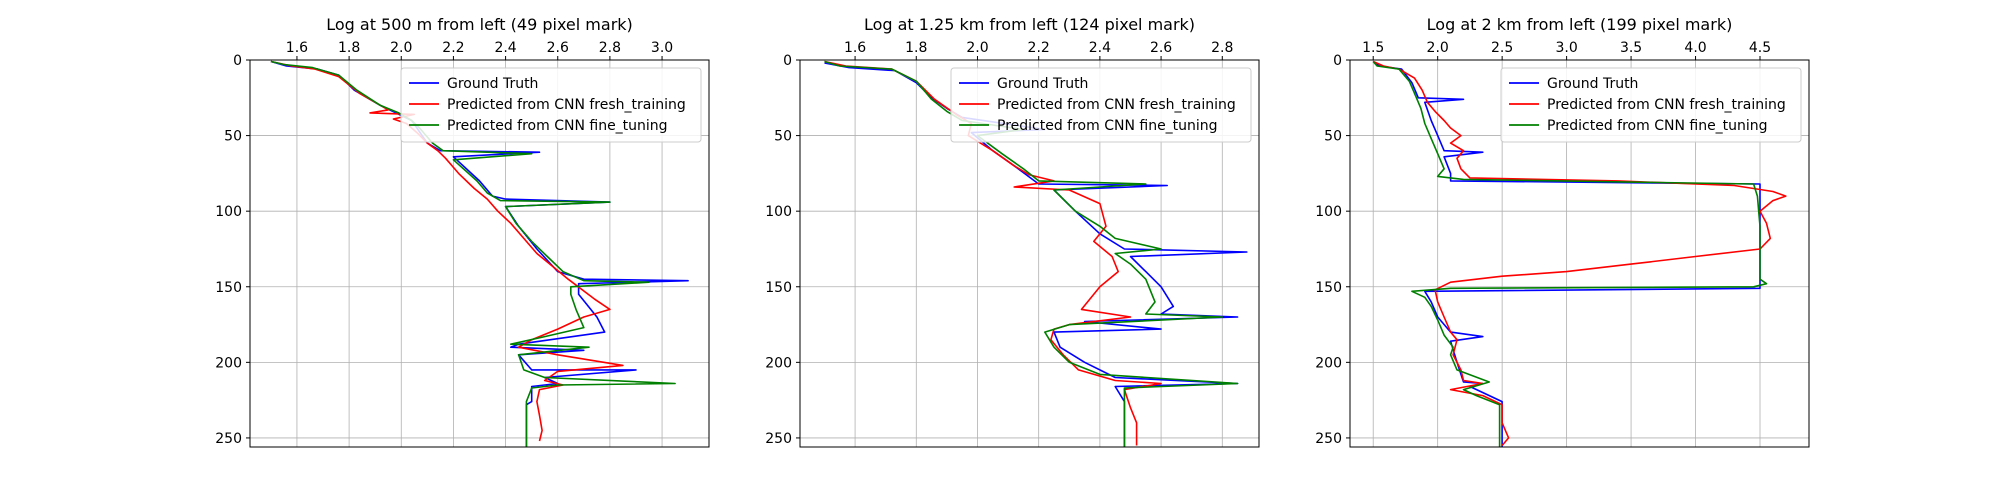 The width and height of the screenshot is (2000, 500). I want to click on x-tick-label: 2.5, so click(1502, 48).